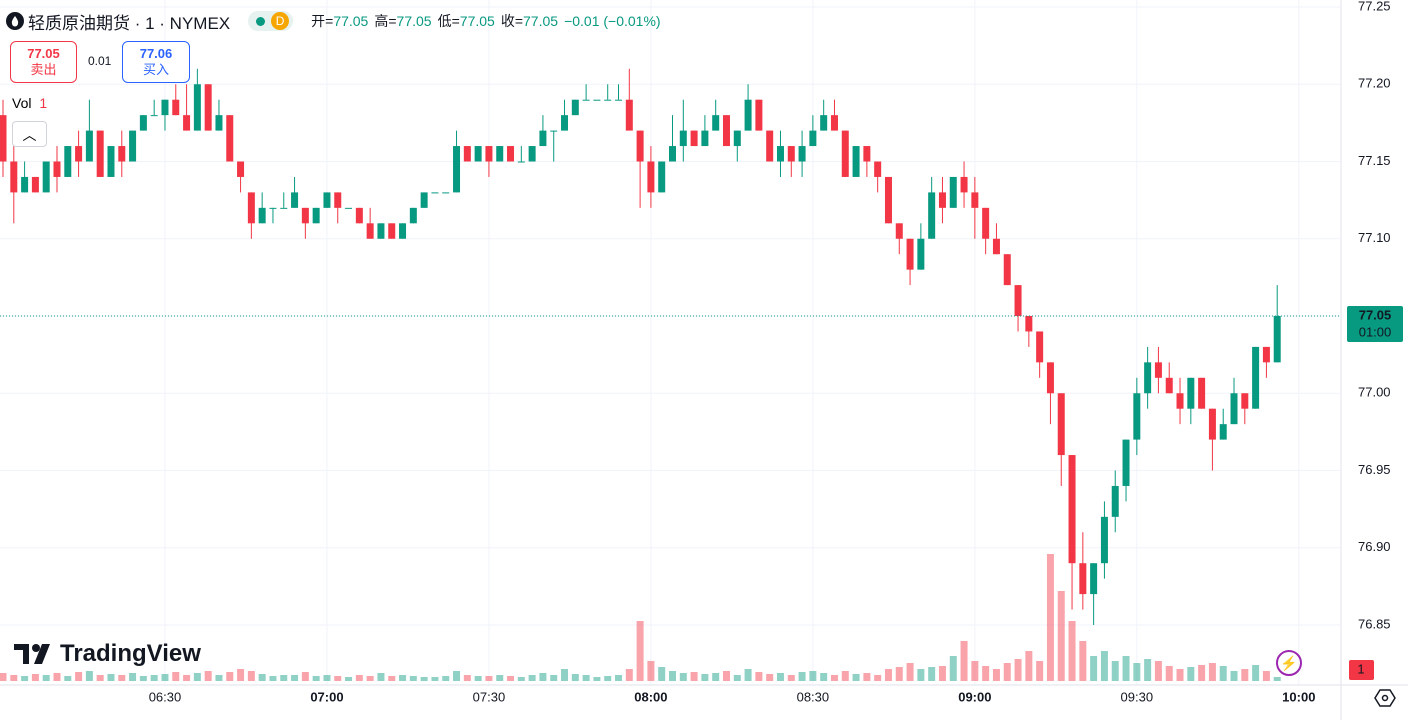  What do you see at coordinates (1375, 331) in the screenshot?
I see `price-tag-countdown: 01:00` at bounding box center [1375, 331].